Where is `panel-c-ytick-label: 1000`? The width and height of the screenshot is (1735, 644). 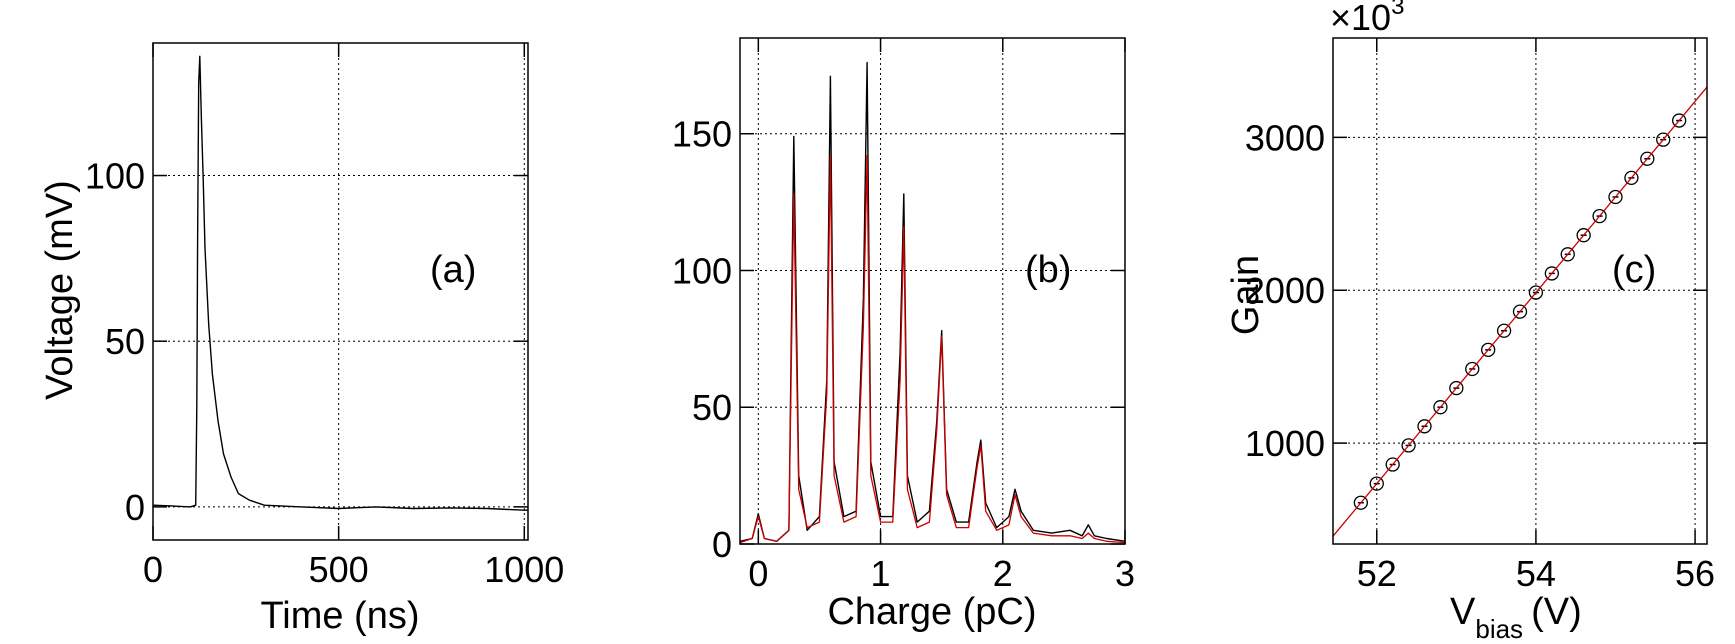
panel-c-ytick-label: 1000 is located at coordinates (1285, 443).